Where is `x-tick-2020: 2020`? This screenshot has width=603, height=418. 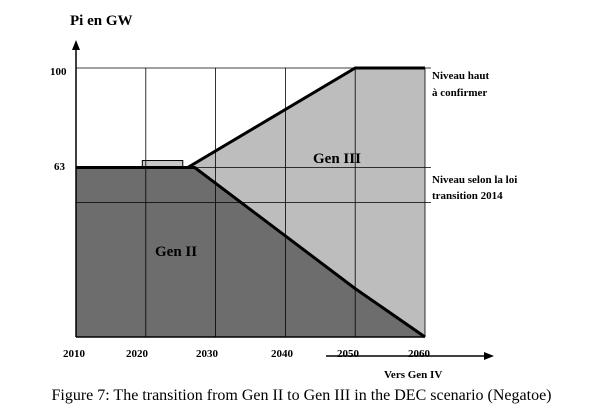 x-tick-2020: 2020 is located at coordinates (137, 354).